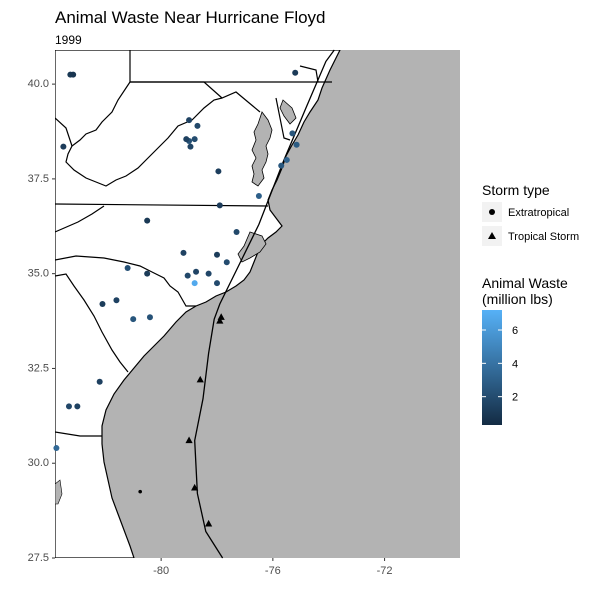 This screenshot has width=600, height=600. What do you see at coordinates (543, 237) in the screenshot?
I see `legend-label-tropical-storm: Tropical Storm` at bounding box center [543, 237].